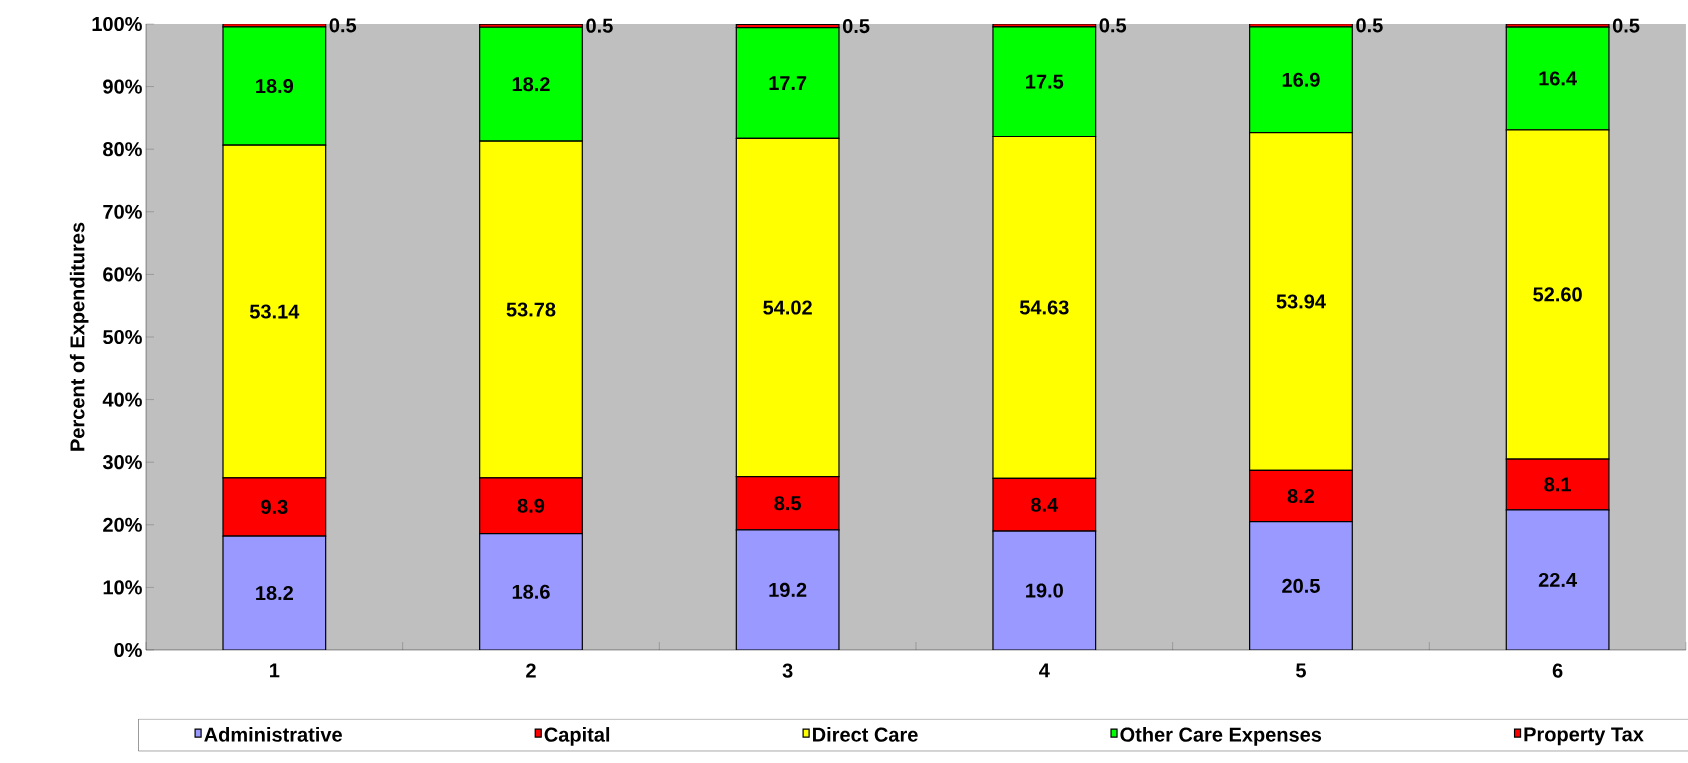 This screenshot has height=763, width=1688. I want to click on legend-label: Property Tax, so click(1584, 736).